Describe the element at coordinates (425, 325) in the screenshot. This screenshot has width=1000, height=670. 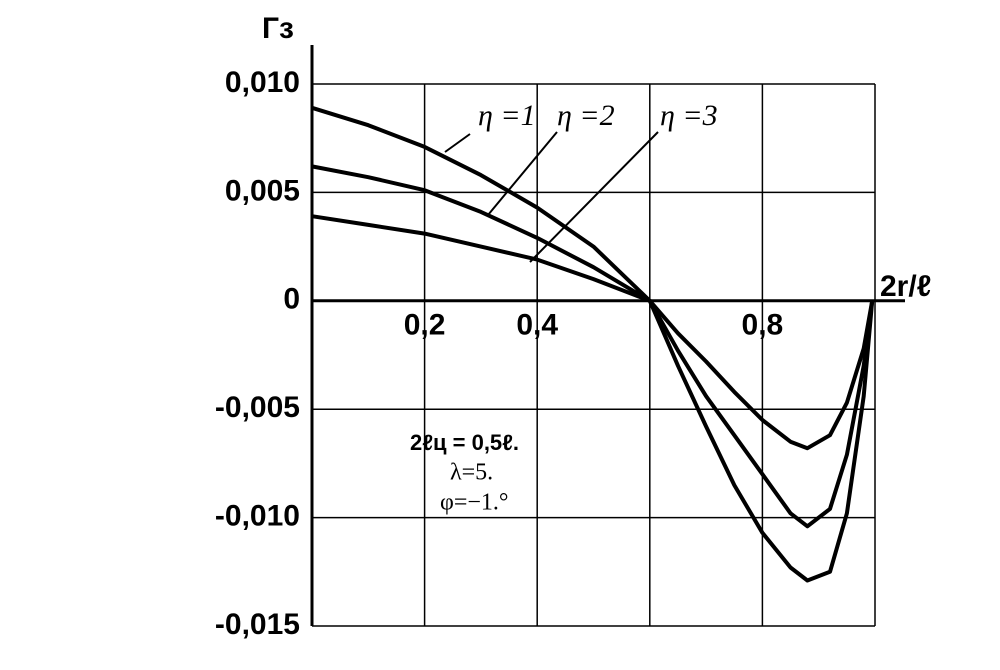
I see `x-tick-label: 0,2` at that location.